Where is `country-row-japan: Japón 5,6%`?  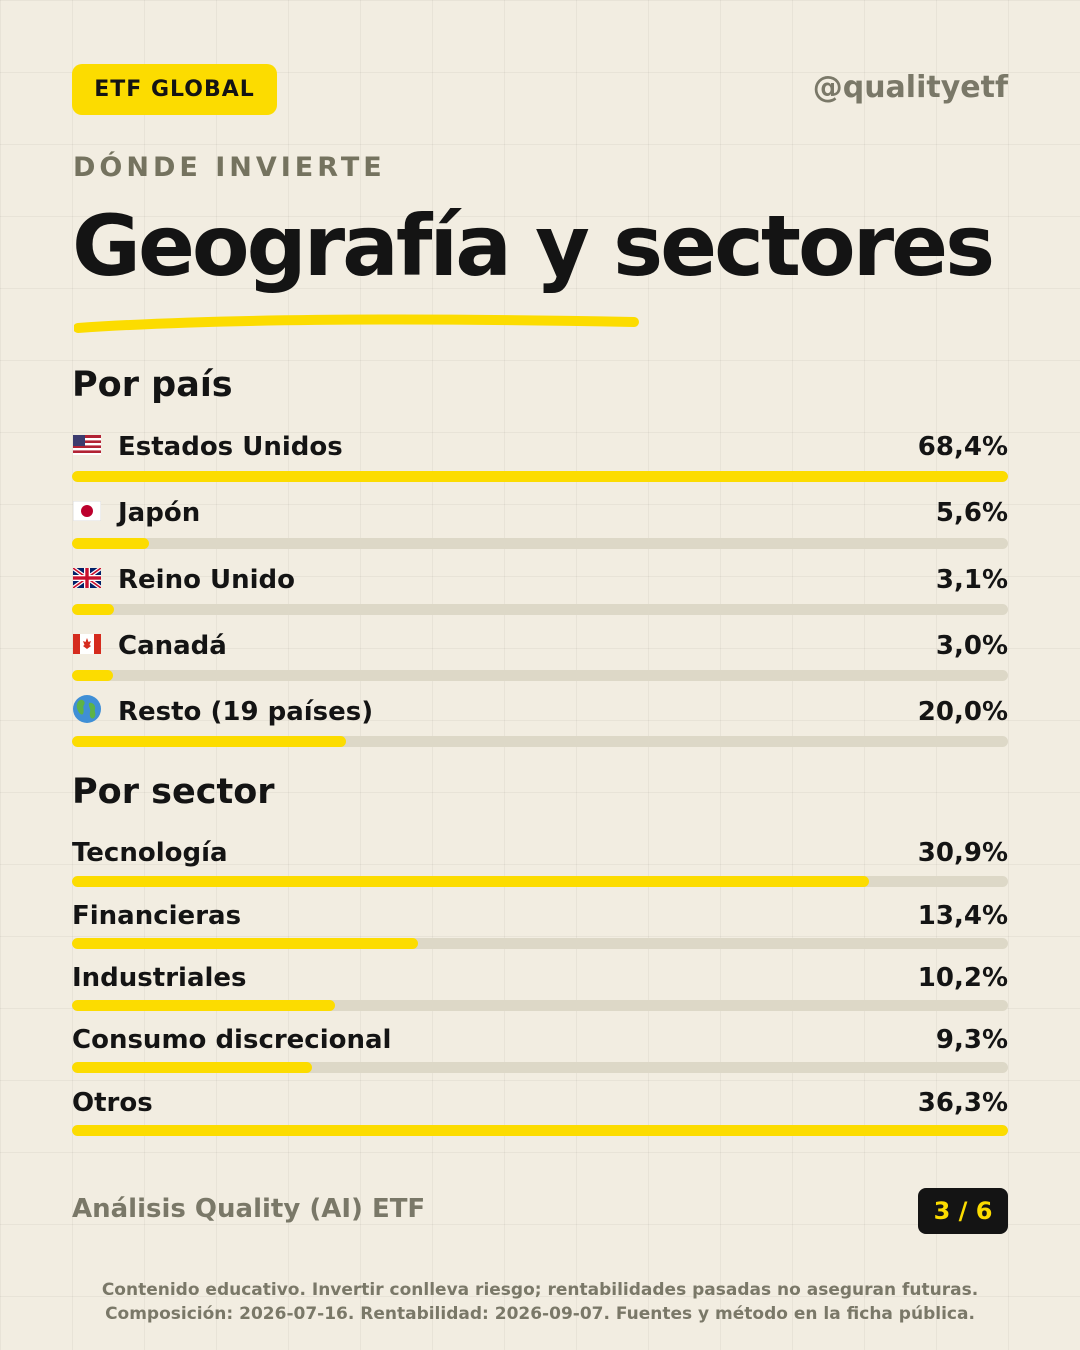 country-row-japan: Japón 5,6% is located at coordinates (540, 528).